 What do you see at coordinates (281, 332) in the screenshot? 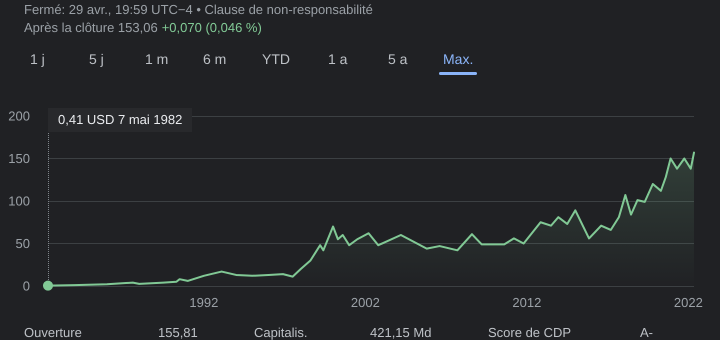
I see `text: Capitalis.` at bounding box center [281, 332].